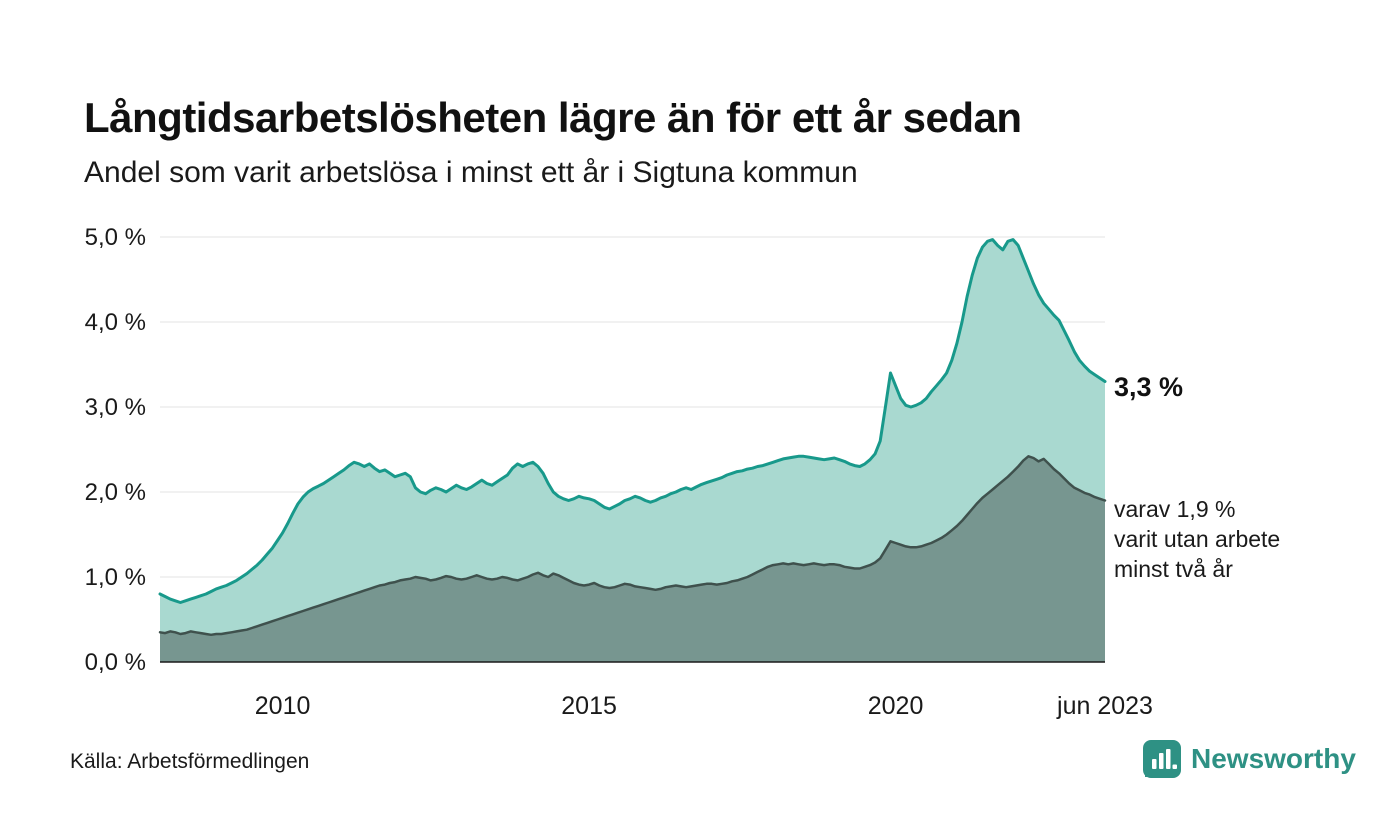 The width and height of the screenshot is (1400, 840). I want to click on newsworthy-logo: Newsworthy, so click(1249, 759).